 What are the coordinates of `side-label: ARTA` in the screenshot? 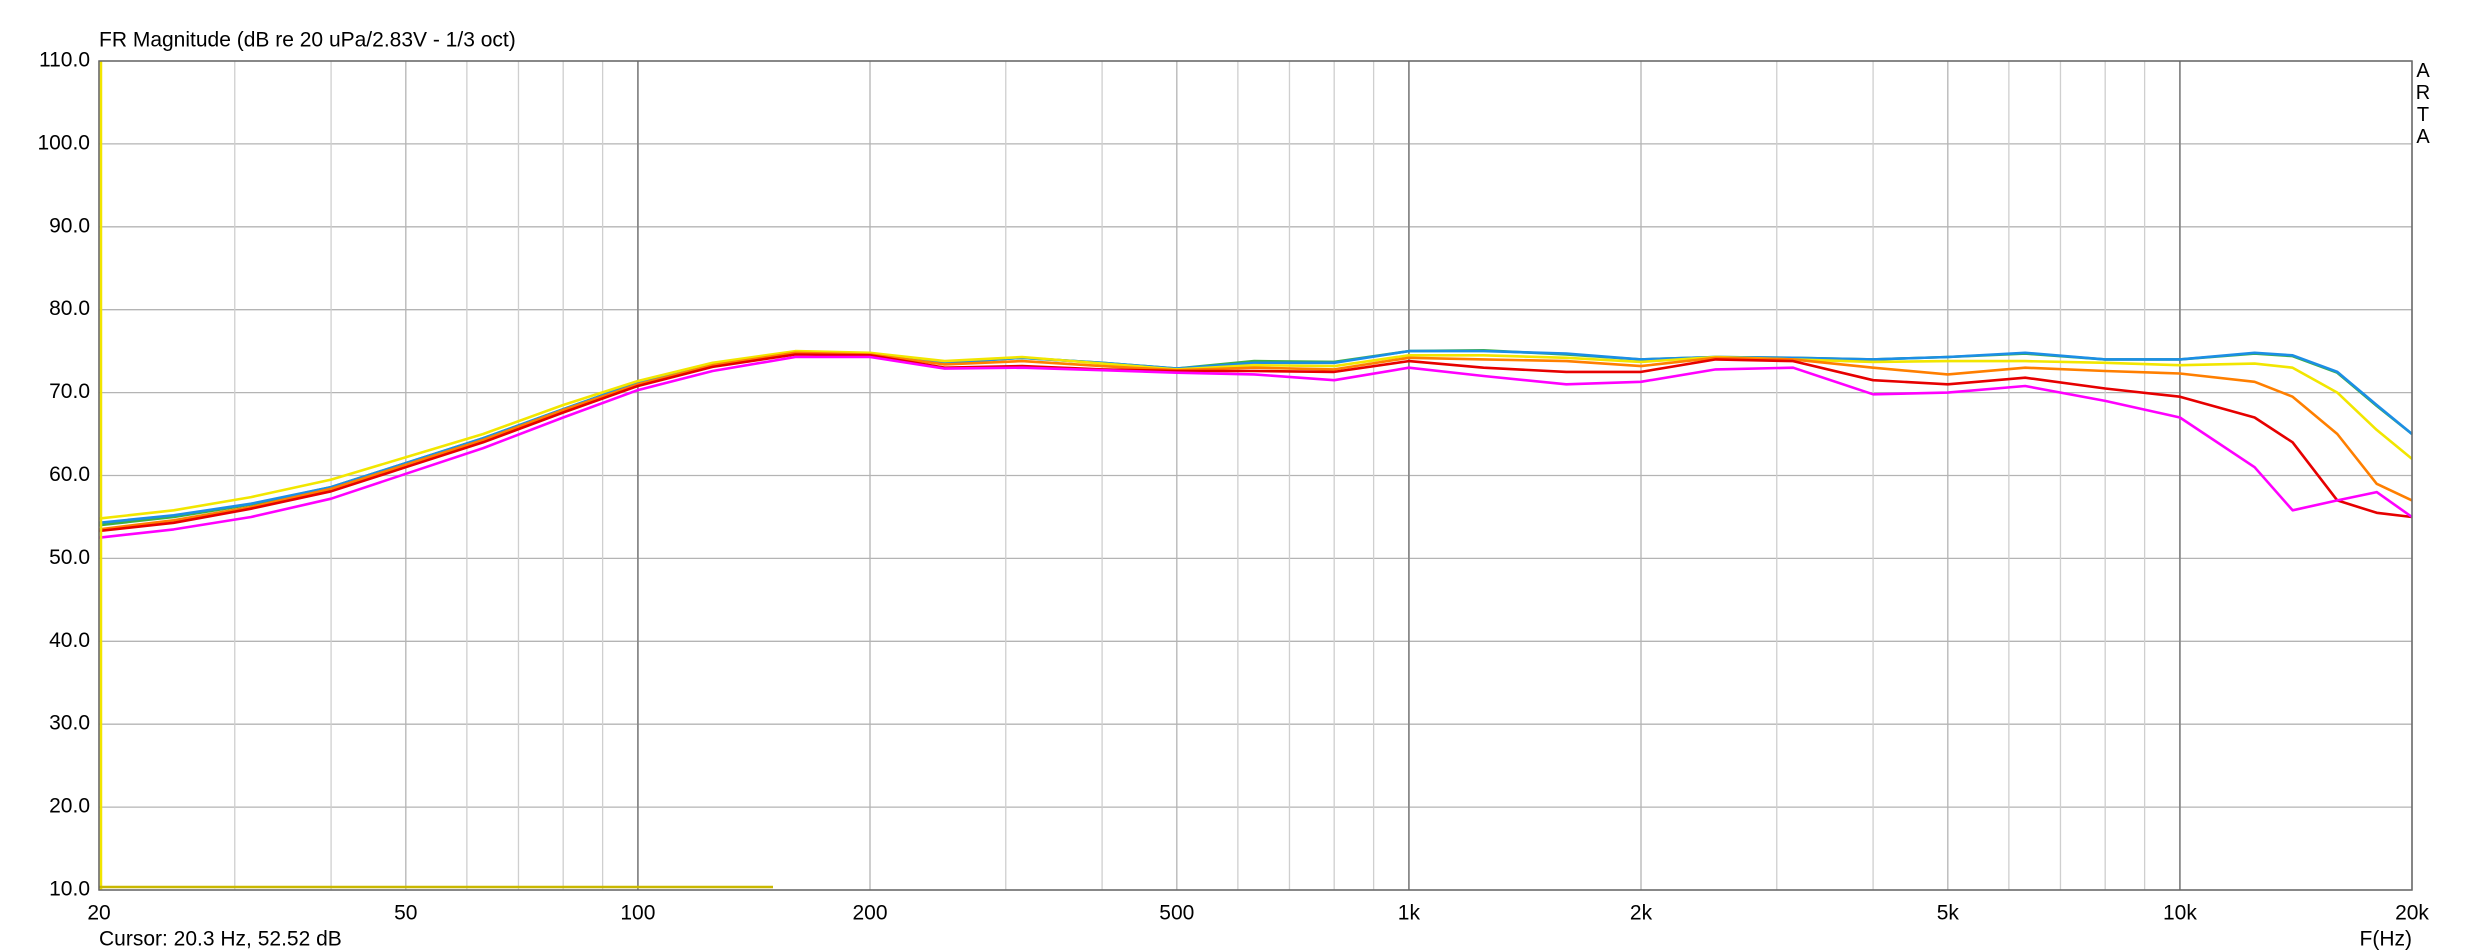 It's located at (2423, 104).